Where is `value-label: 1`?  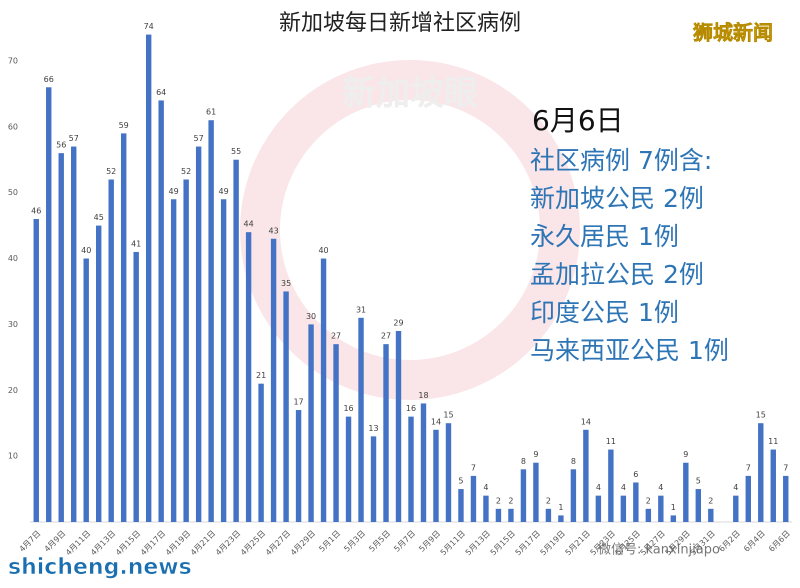
value-label: 1 is located at coordinates (673, 507).